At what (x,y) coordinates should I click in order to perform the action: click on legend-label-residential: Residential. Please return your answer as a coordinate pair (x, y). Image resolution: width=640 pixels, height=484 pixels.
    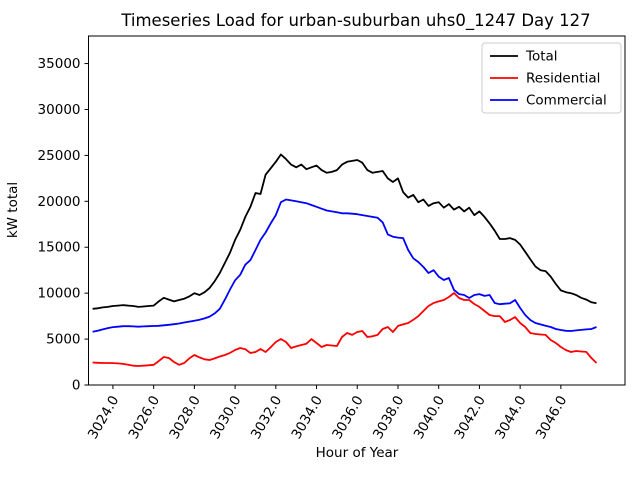
    Looking at the image, I should click on (563, 79).